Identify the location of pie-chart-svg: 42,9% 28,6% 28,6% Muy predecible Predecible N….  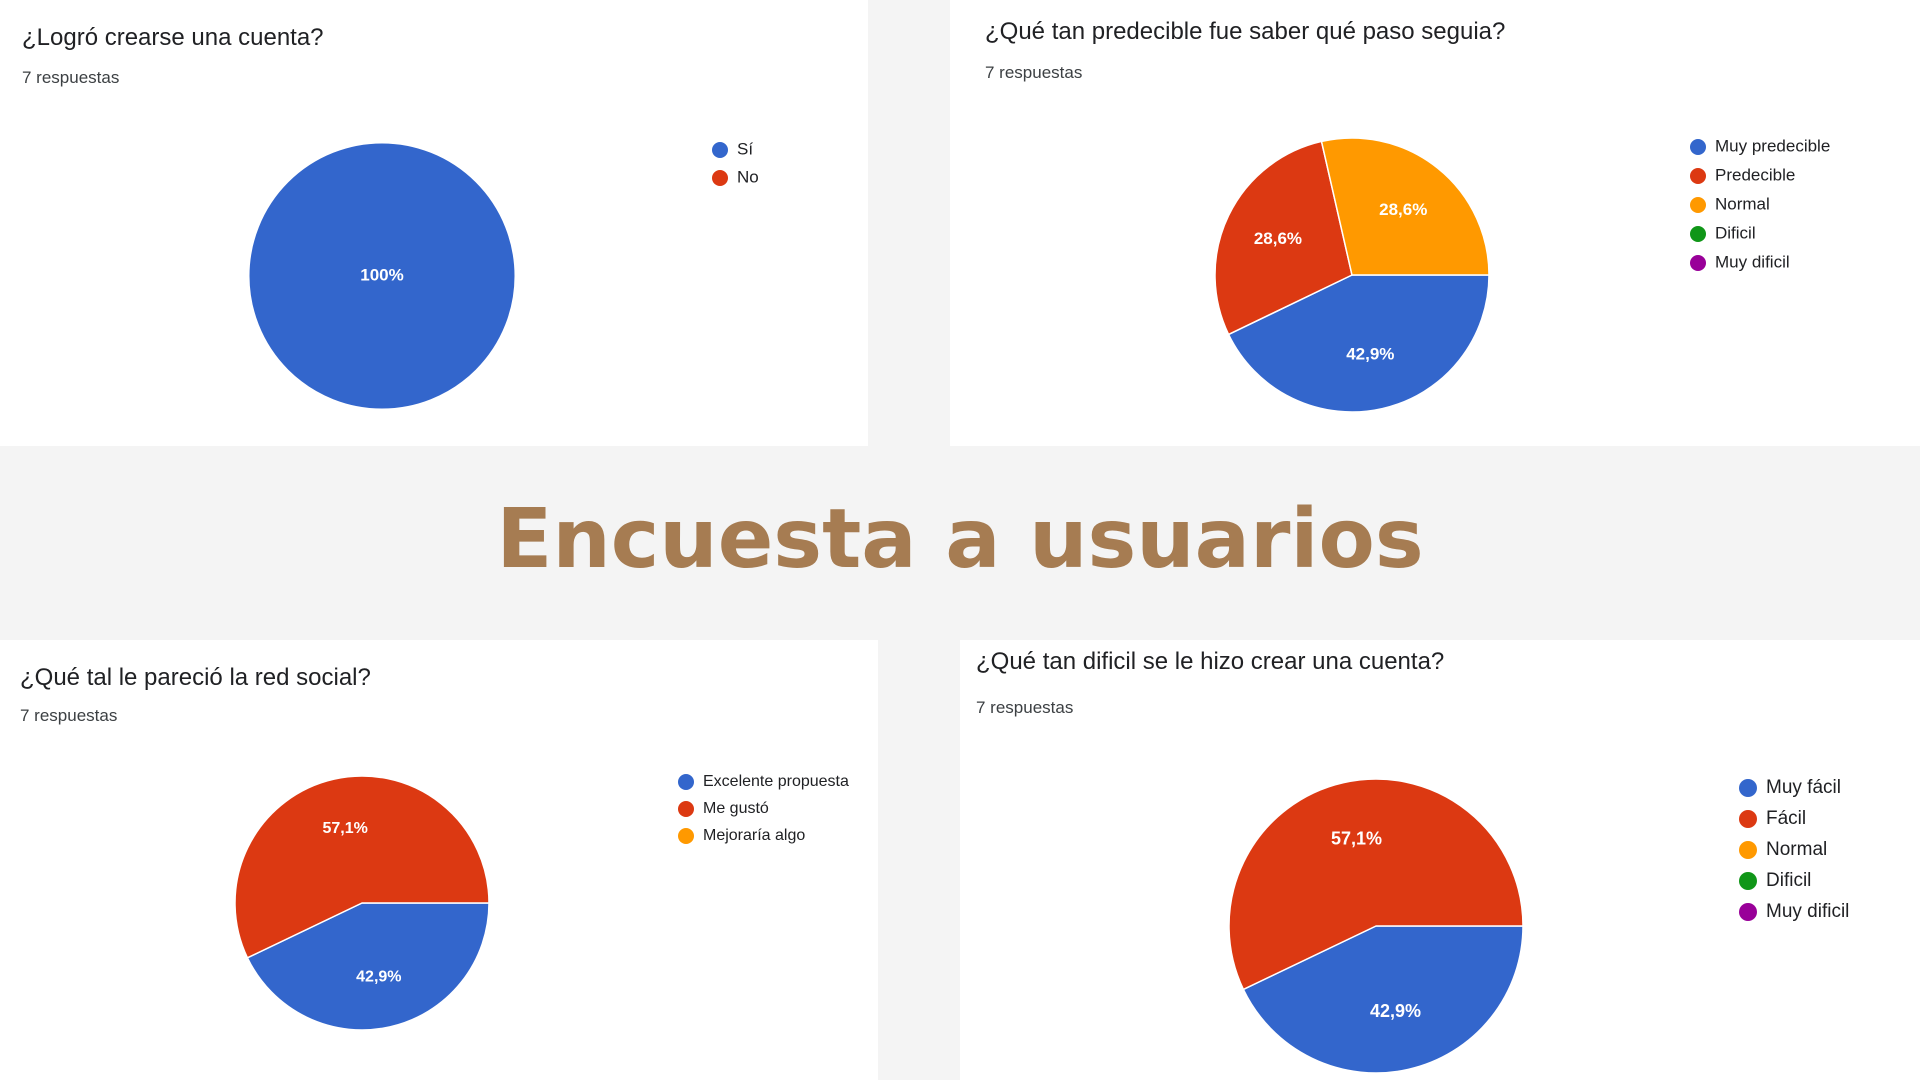
(1522, 274).